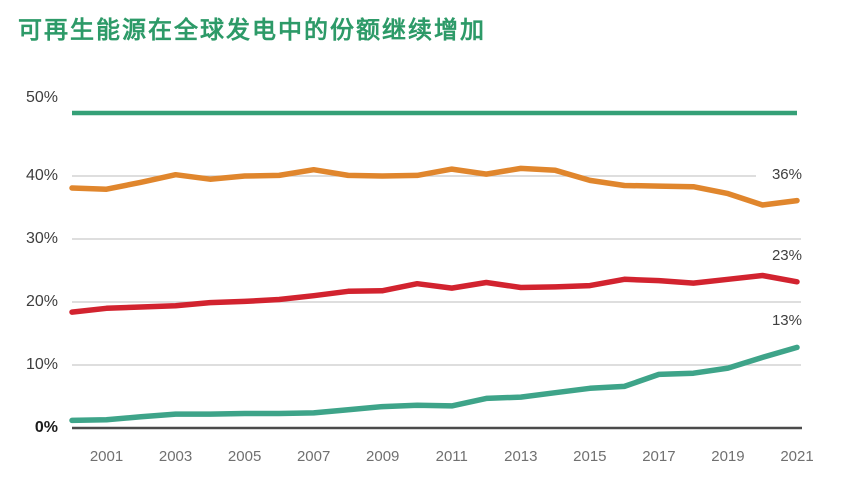 The height and width of the screenshot is (481, 853). Describe the element at coordinates (252, 30) in the screenshot. I see `chart-title: 可再生能源在全球发电中的份额继续增加` at that location.